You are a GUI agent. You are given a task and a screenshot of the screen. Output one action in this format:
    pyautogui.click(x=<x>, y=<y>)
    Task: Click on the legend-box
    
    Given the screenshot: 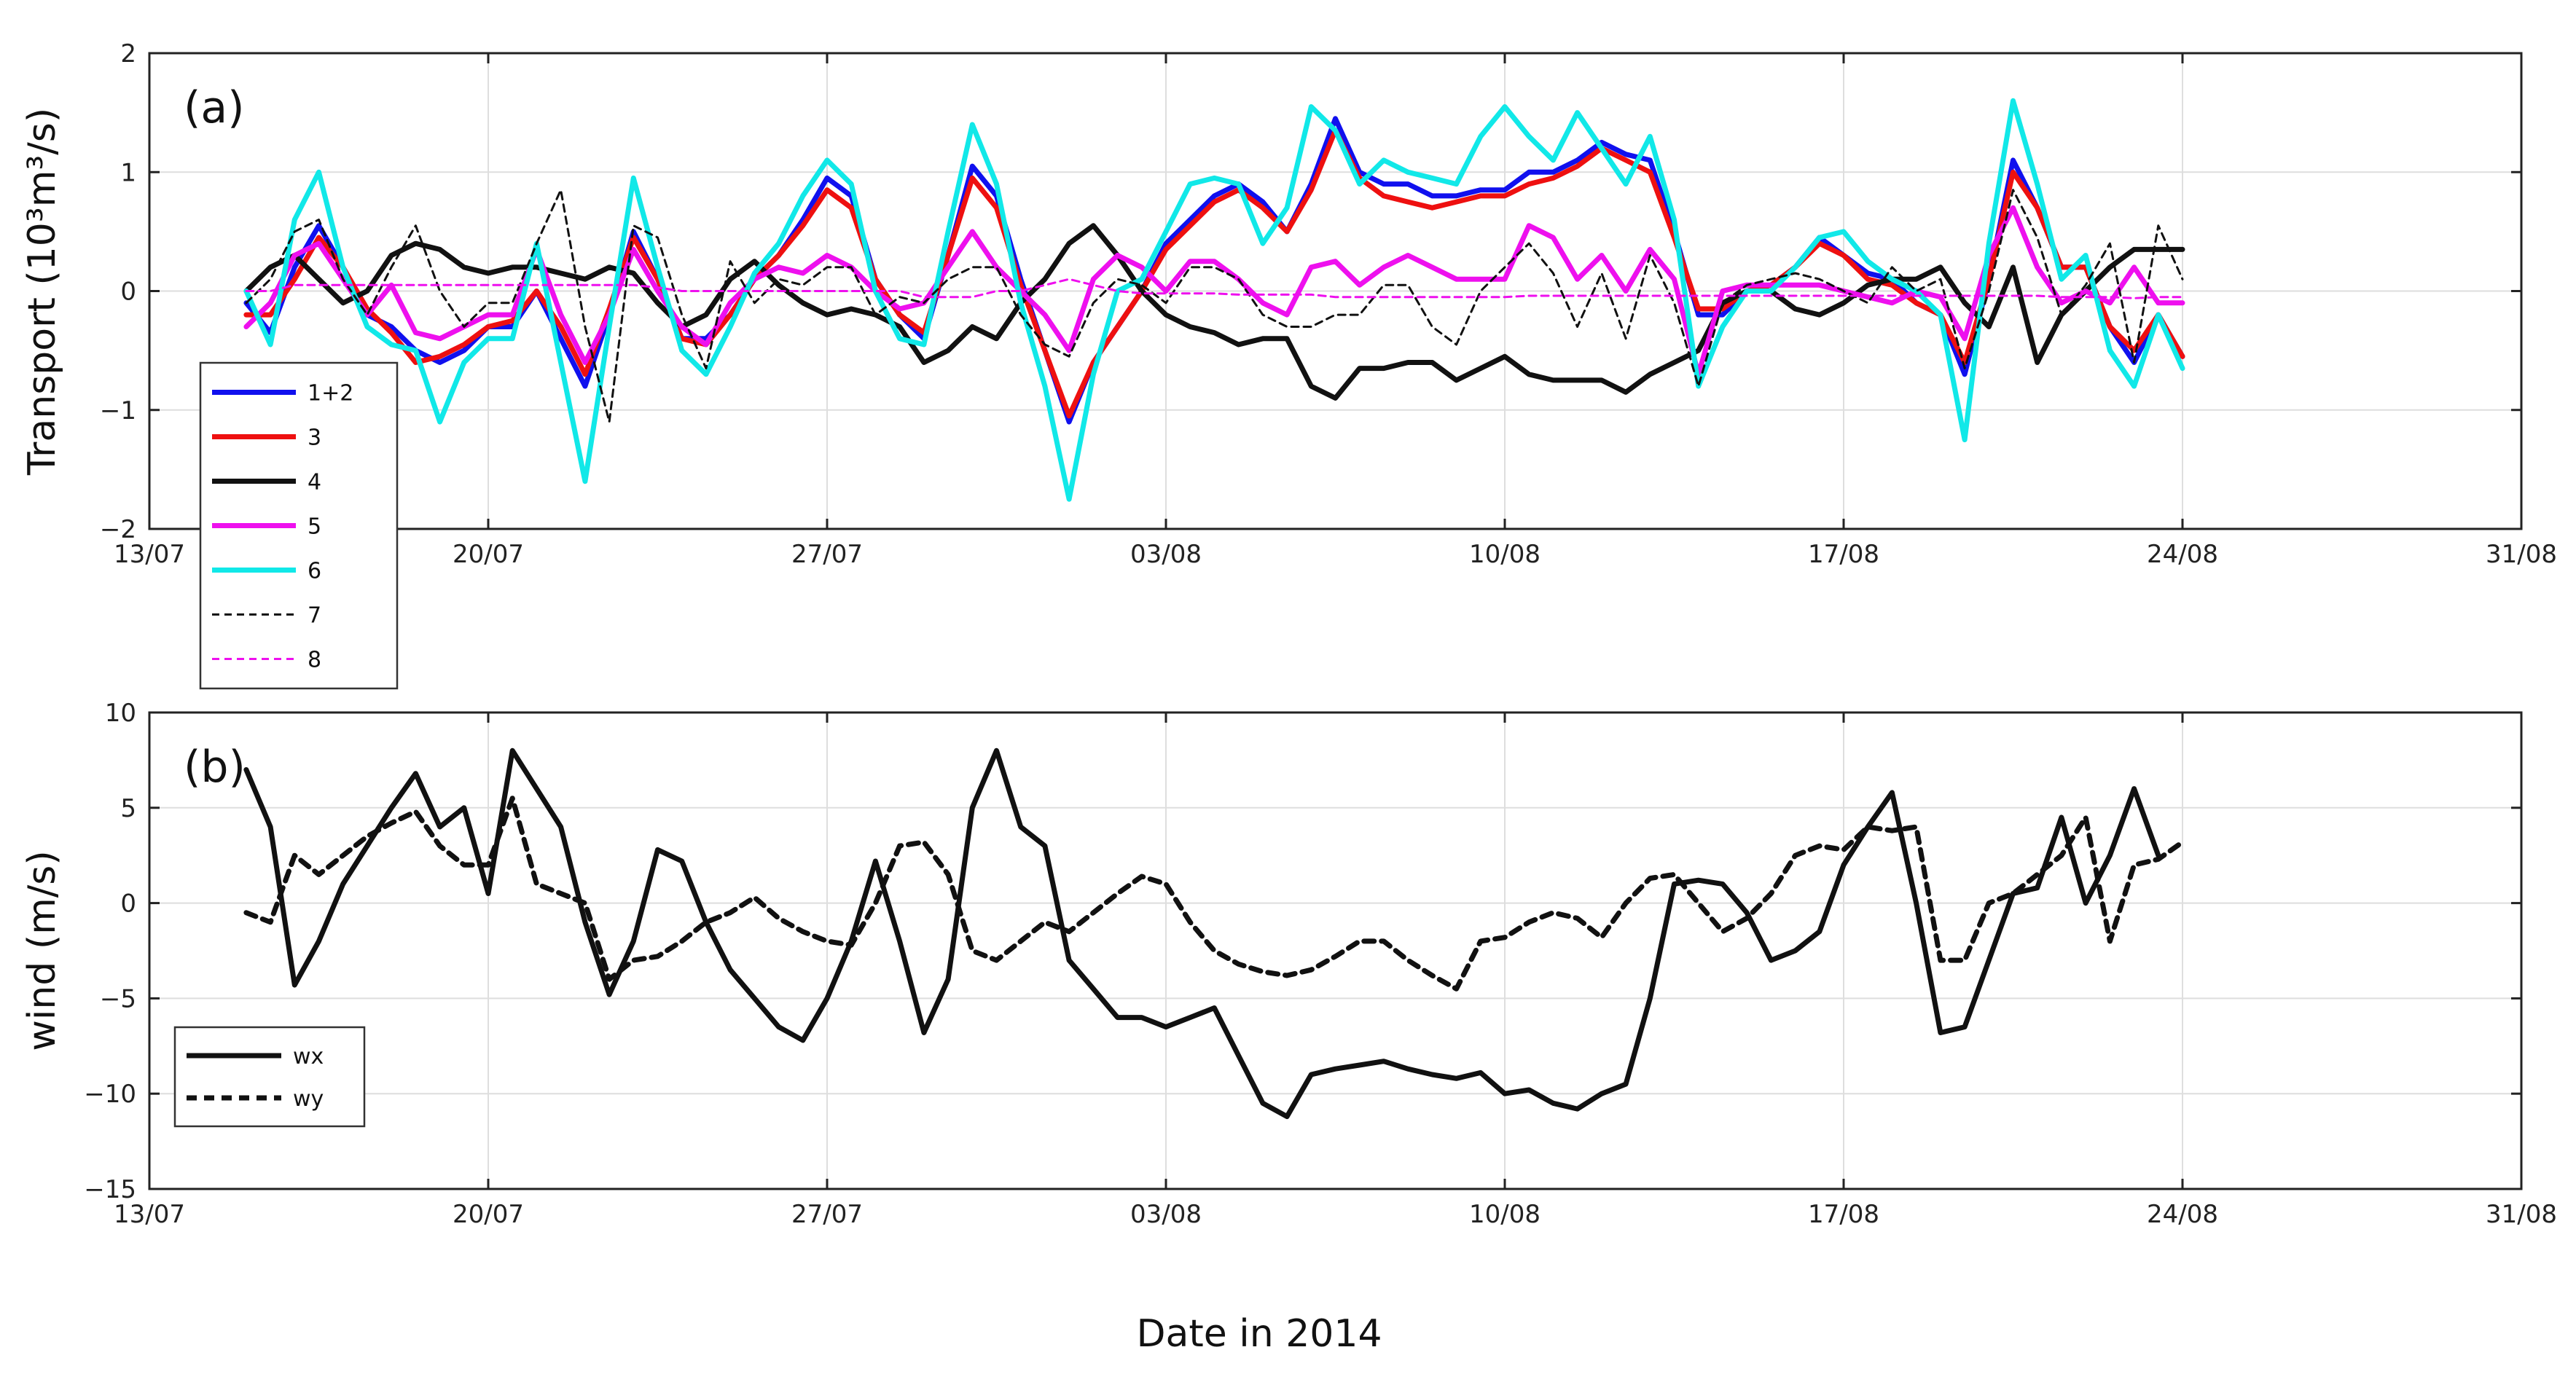 What is the action you would take?
    pyautogui.click(x=269, y=1077)
    